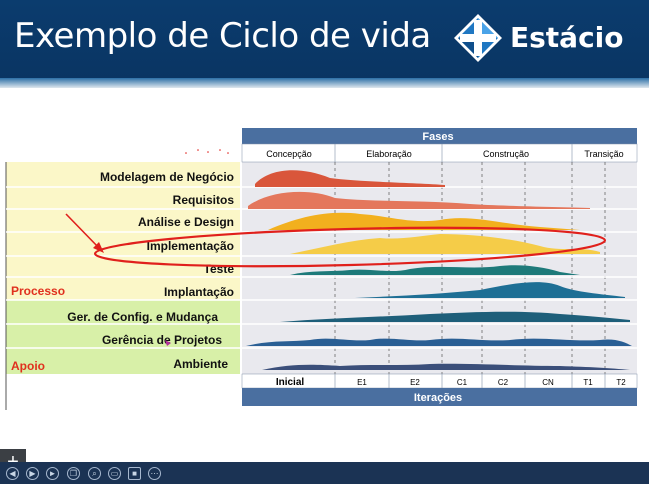 The width and height of the screenshot is (649, 484). I want to click on next-icon: ▶, so click(32, 473).